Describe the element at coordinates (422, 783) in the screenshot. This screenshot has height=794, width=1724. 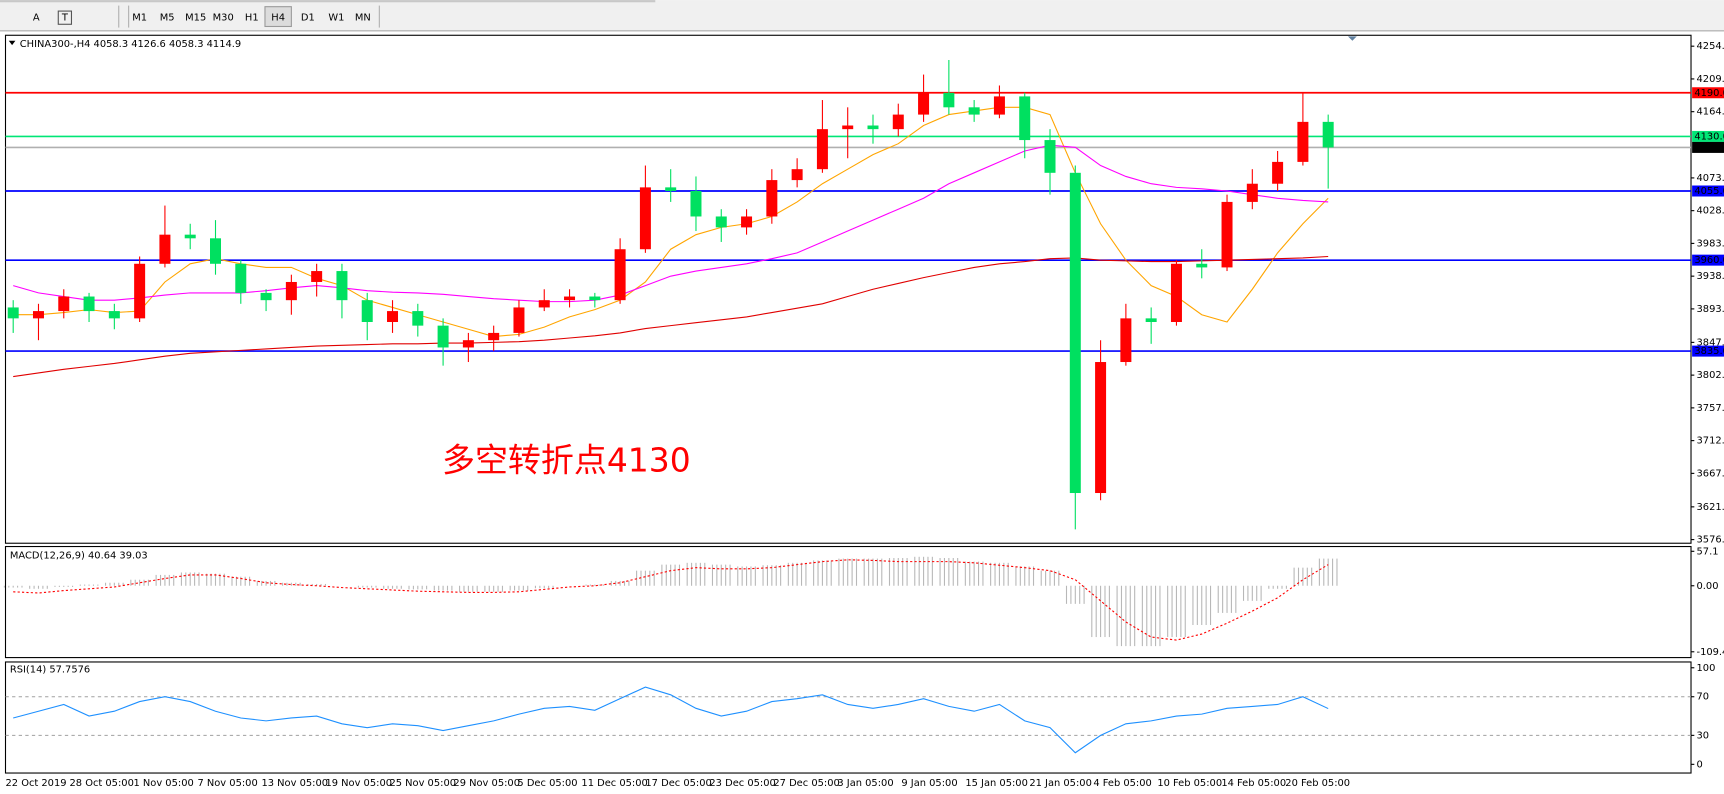
I see `x-tick-label: 25 Nov 05:00` at that location.